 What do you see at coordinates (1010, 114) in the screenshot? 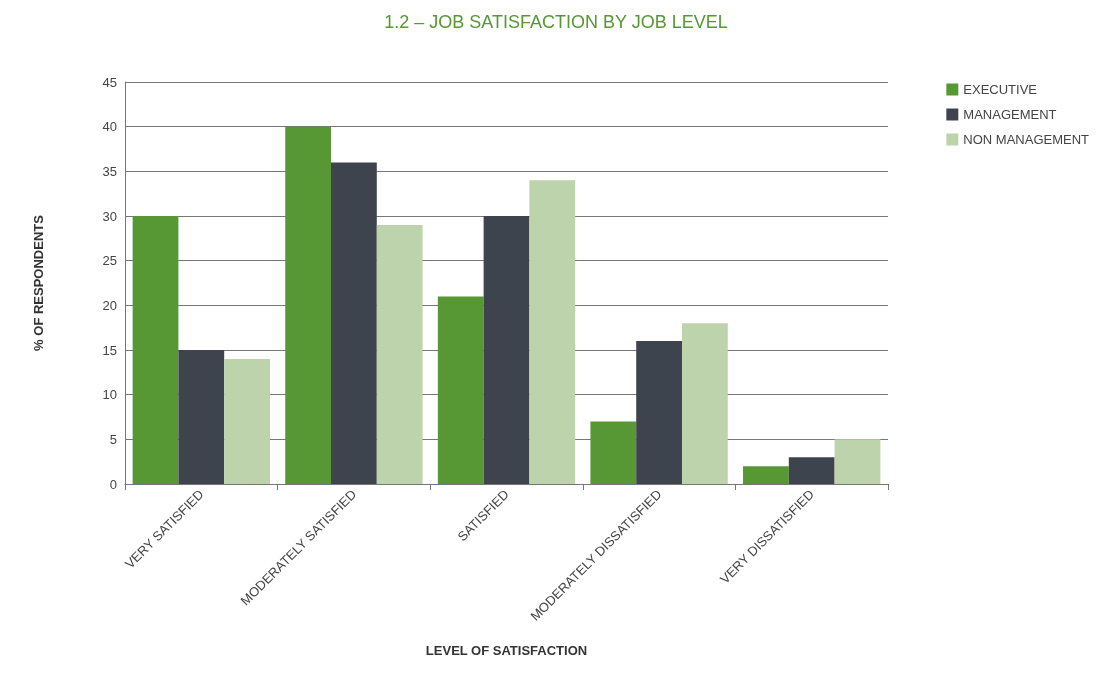
I see `legend-label: MANAGEMENT` at bounding box center [1010, 114].